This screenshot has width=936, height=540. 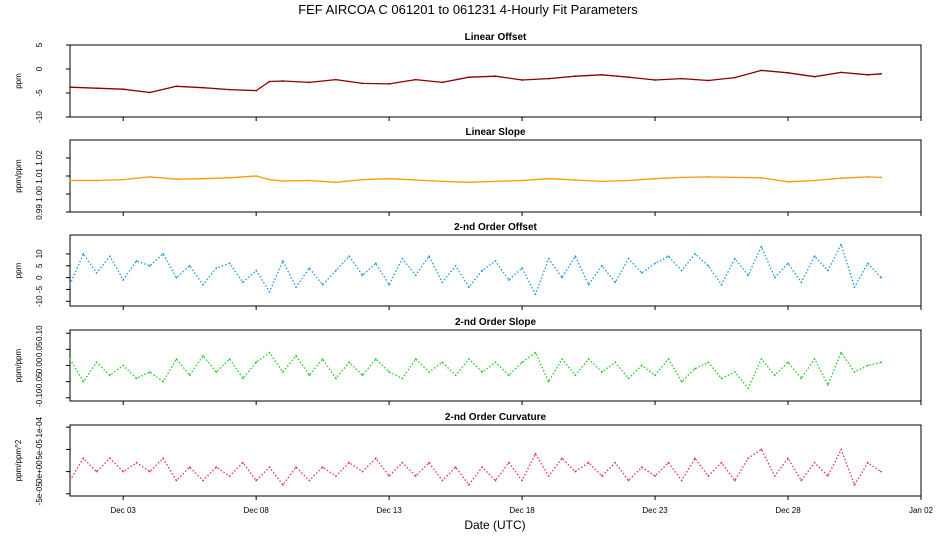 I want to click on x-tick-label: Dec 08, so click(x=256, y=510).